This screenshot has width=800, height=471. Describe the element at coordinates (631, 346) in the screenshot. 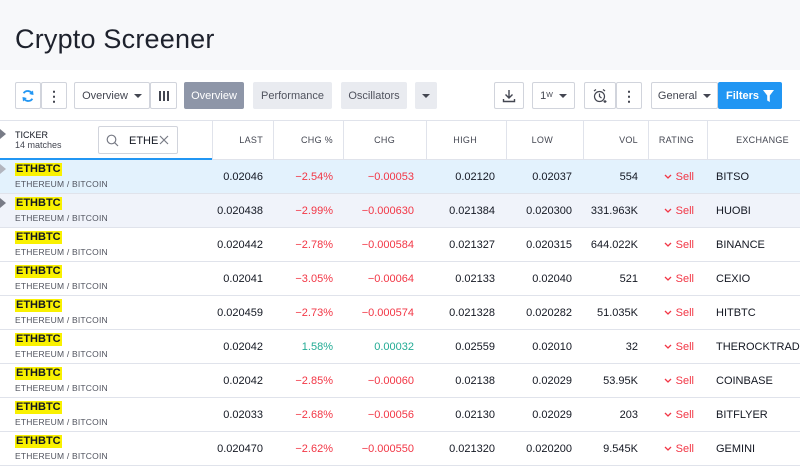

I see `cell-vol: 32` at that location.